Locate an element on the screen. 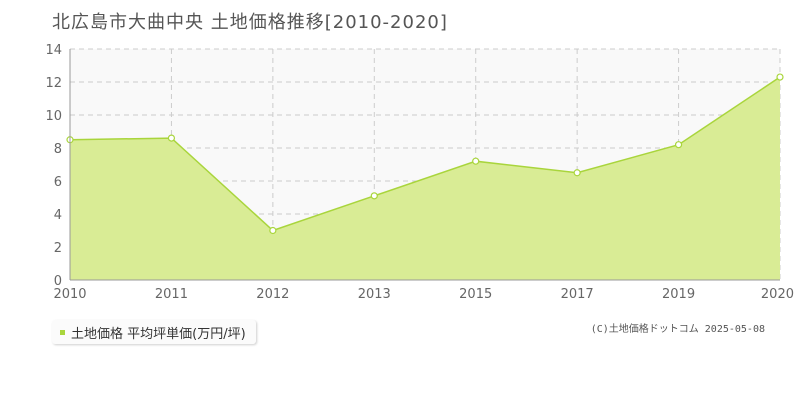 This screenshot has width=800, height=400. copyright-text: (C)土地価格ドットコム 2025-05-08 is located at coordinates (677, 329).